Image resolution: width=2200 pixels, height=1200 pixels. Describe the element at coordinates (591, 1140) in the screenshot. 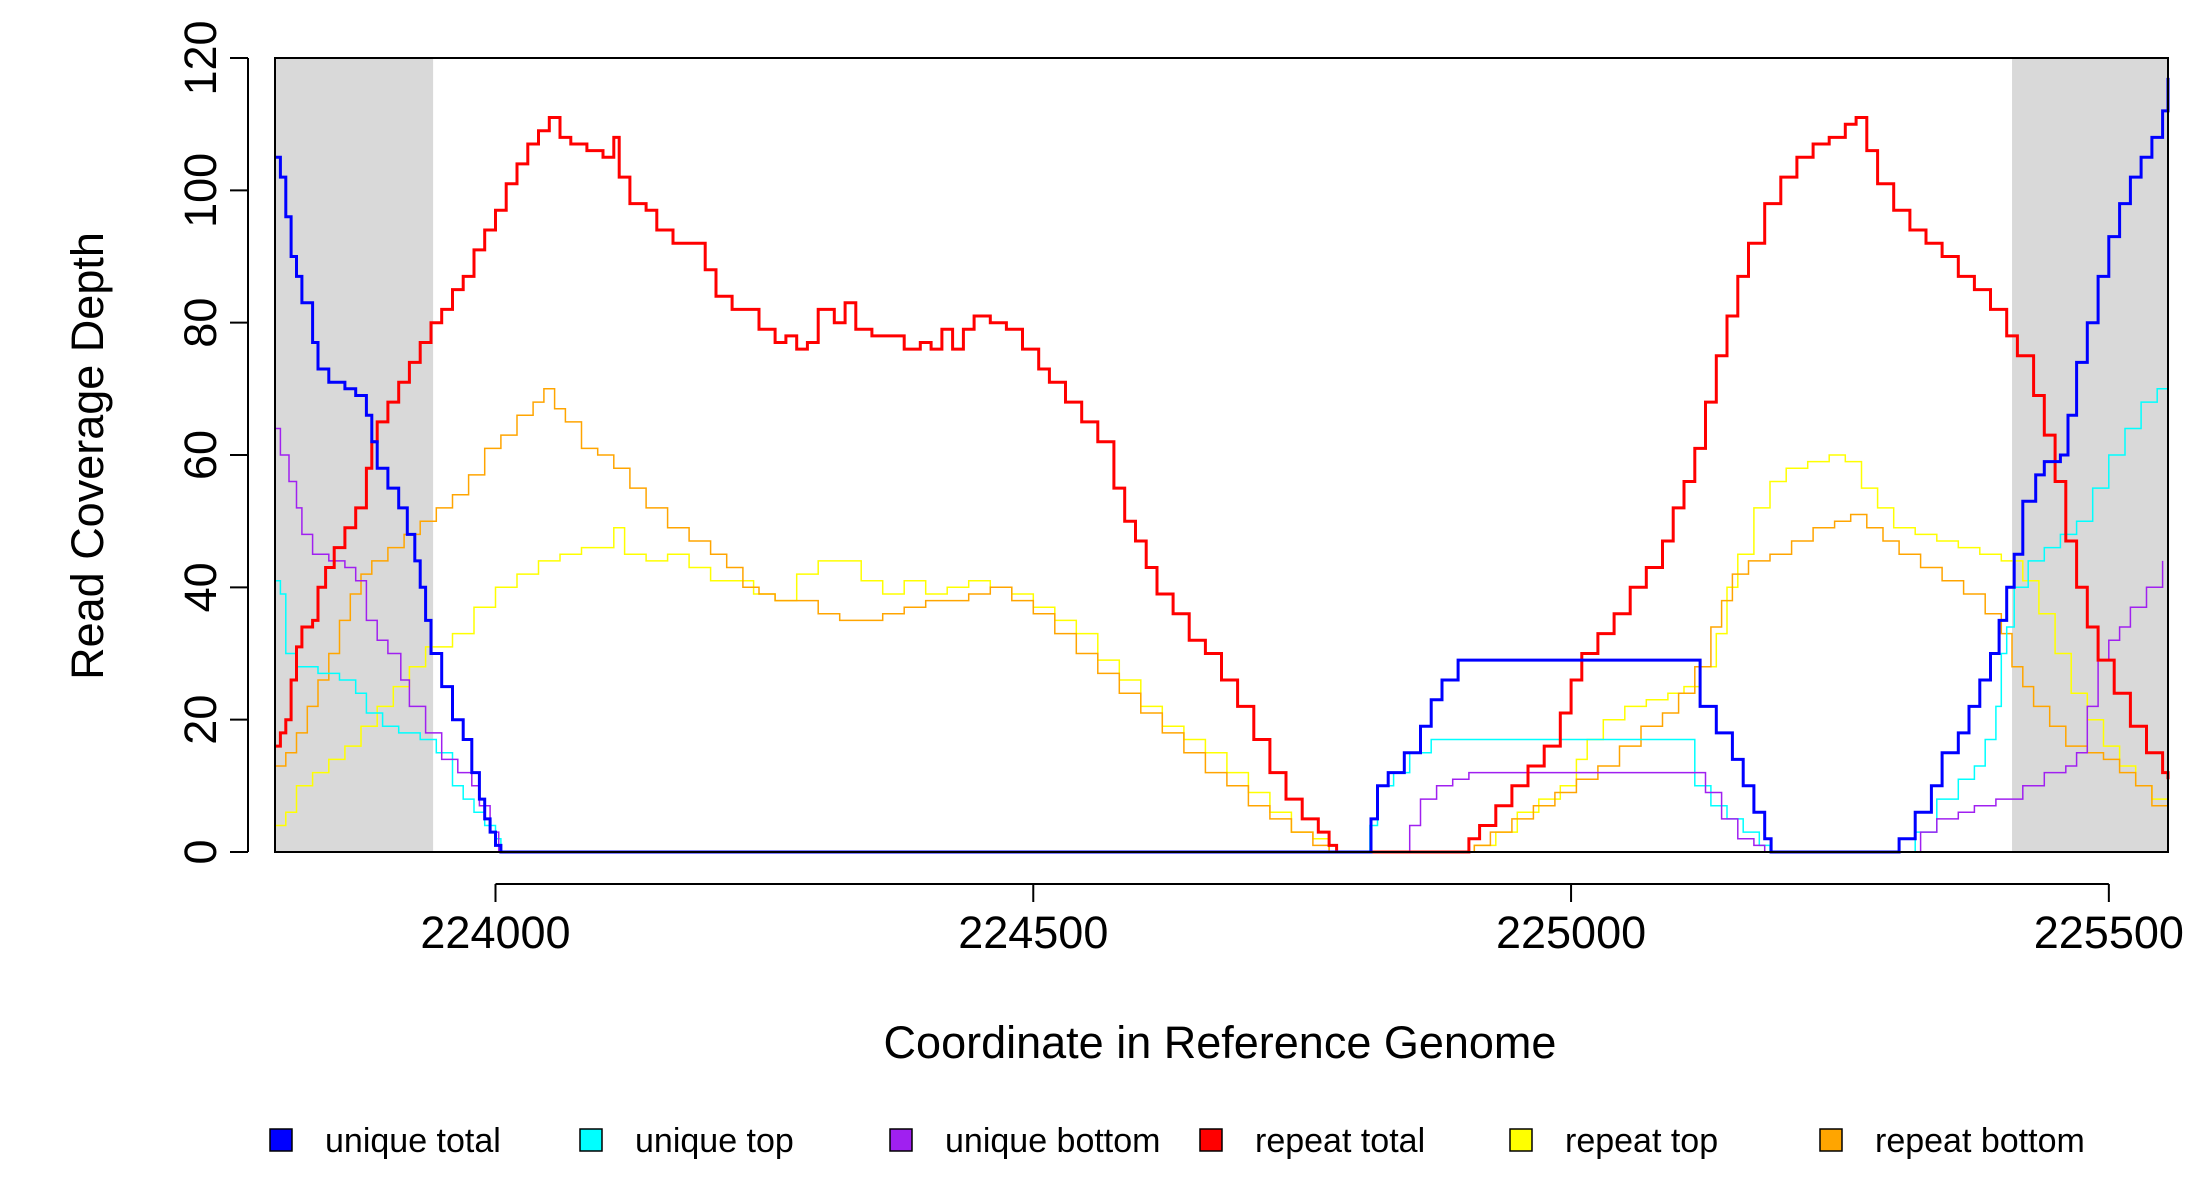

I see `legend-swatch-unique-top` at that location.